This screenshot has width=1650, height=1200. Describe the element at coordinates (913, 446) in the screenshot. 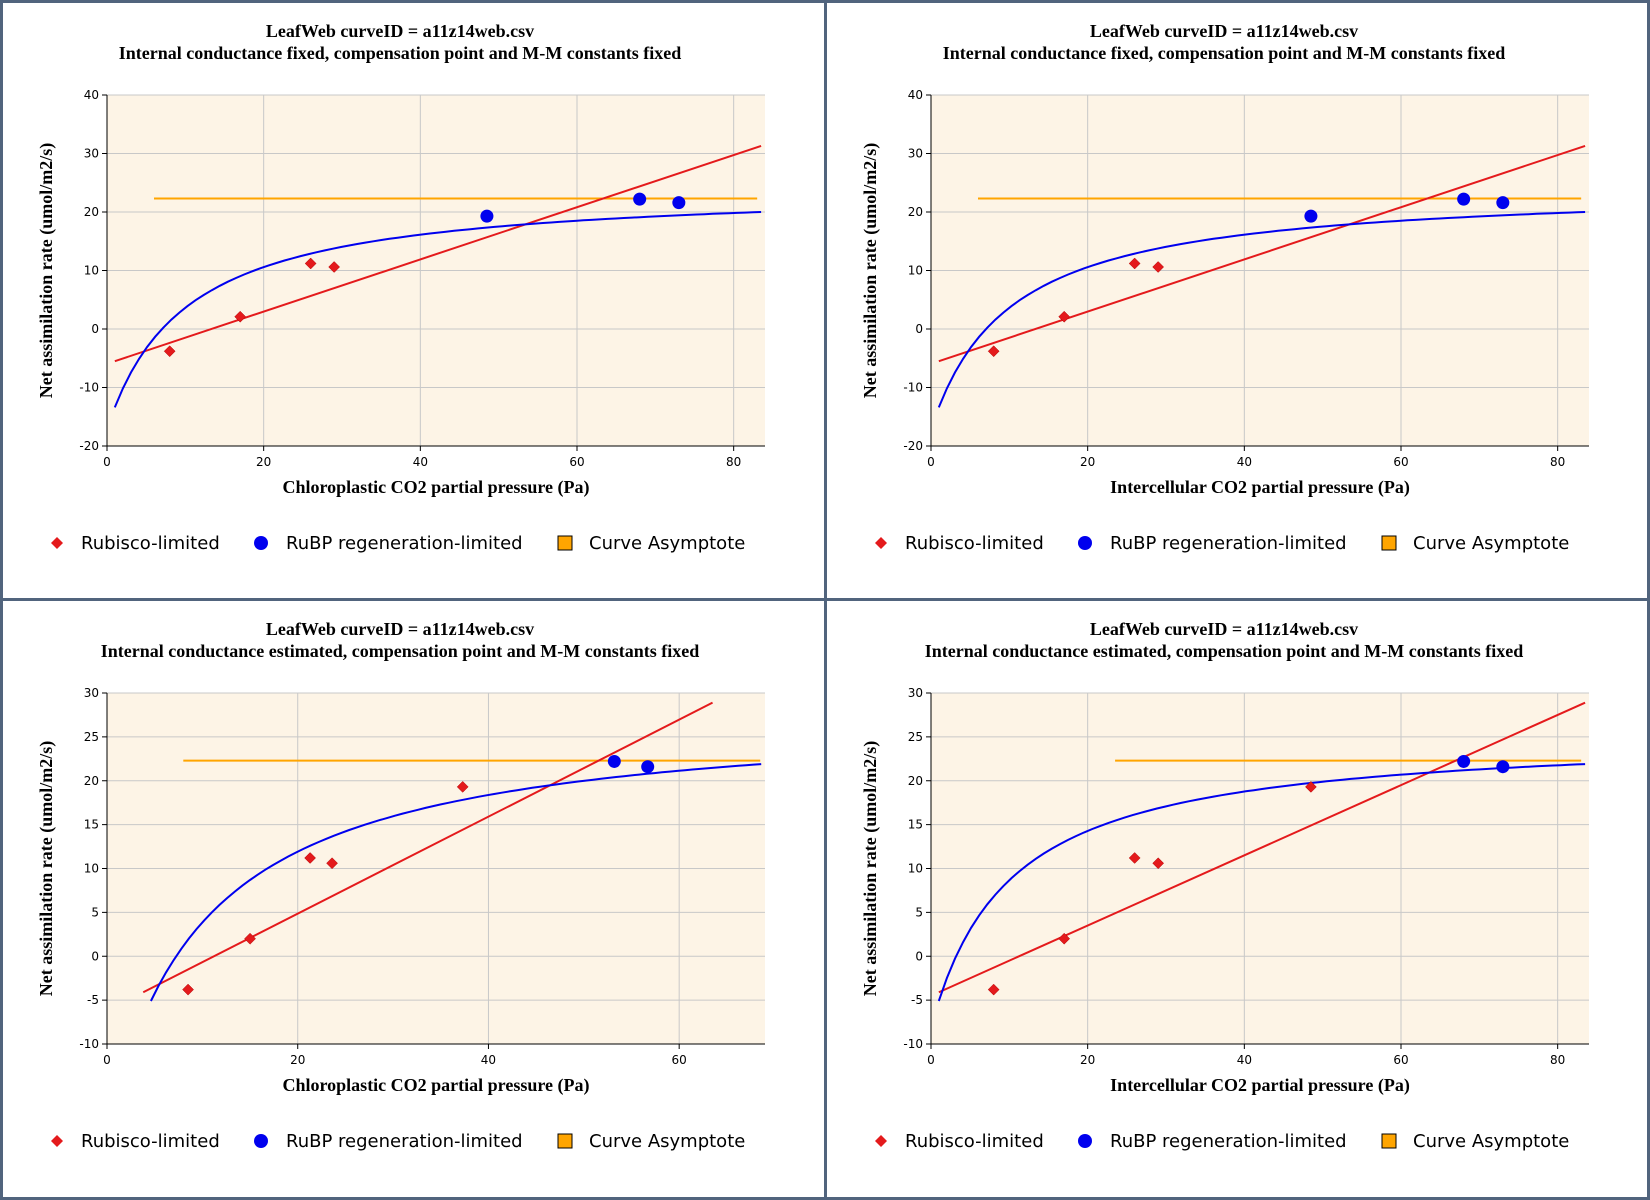

I see `y-tick-label: -20` at that location.